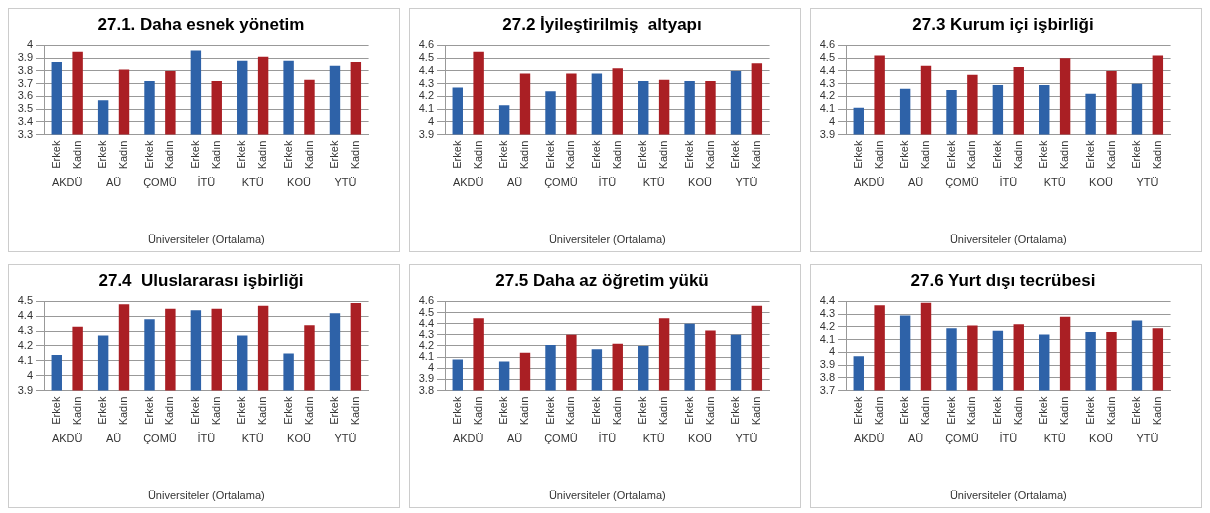  Describe the element at coordinates (426, 389) in the screenshot. I see `y-tick-label: 3.8` at that location.